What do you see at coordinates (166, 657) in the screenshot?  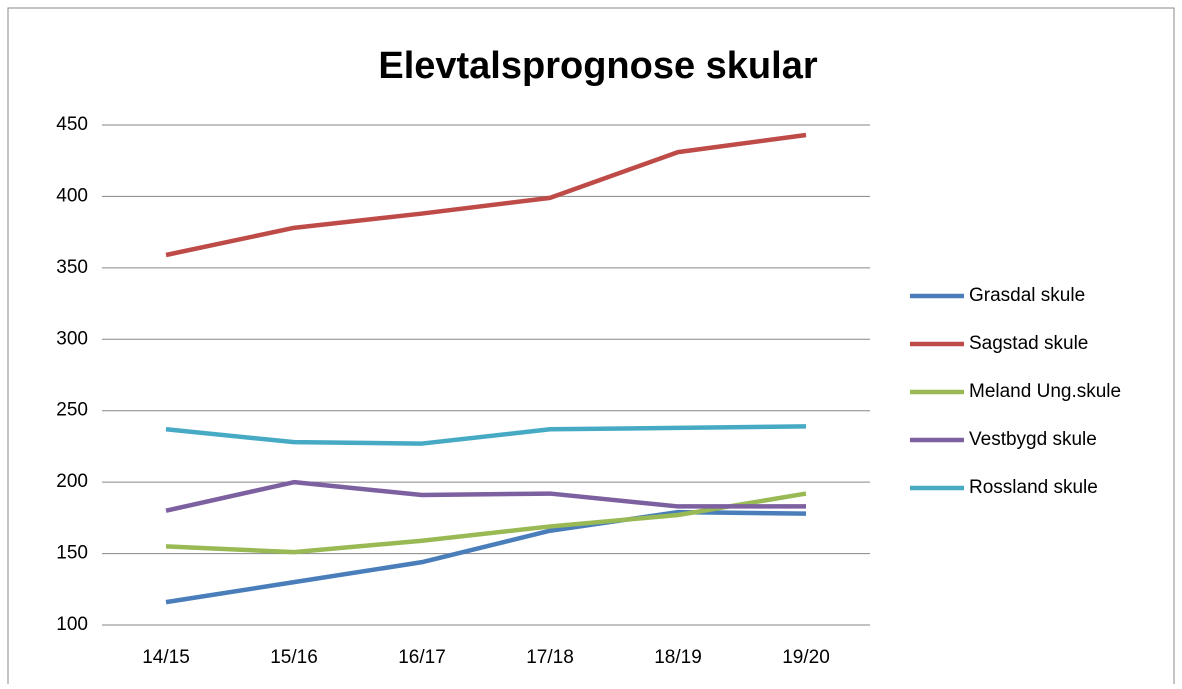 I see `x-tick-label: 14/15` at bounding box center [166, 657].